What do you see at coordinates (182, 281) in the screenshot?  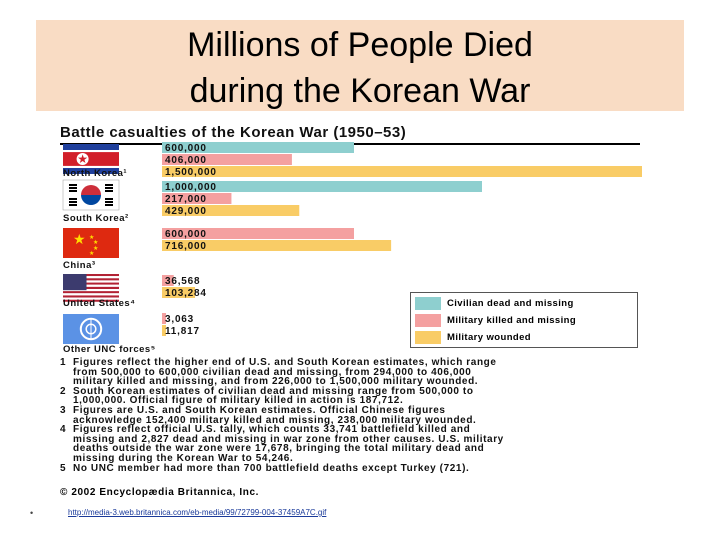 I see `data-label: 36,568` at bounding box center [182, 281].